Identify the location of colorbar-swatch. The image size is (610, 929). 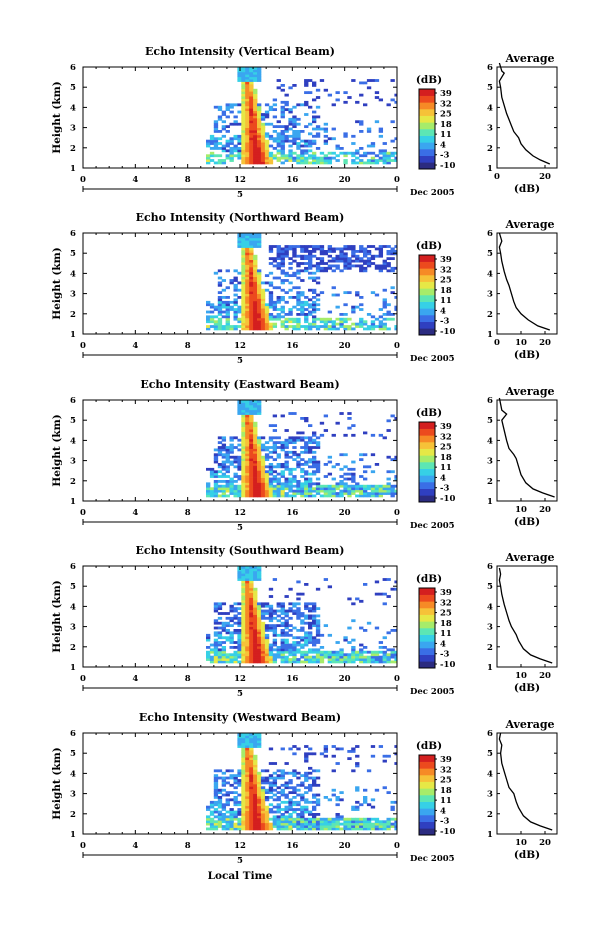
(427, 325).